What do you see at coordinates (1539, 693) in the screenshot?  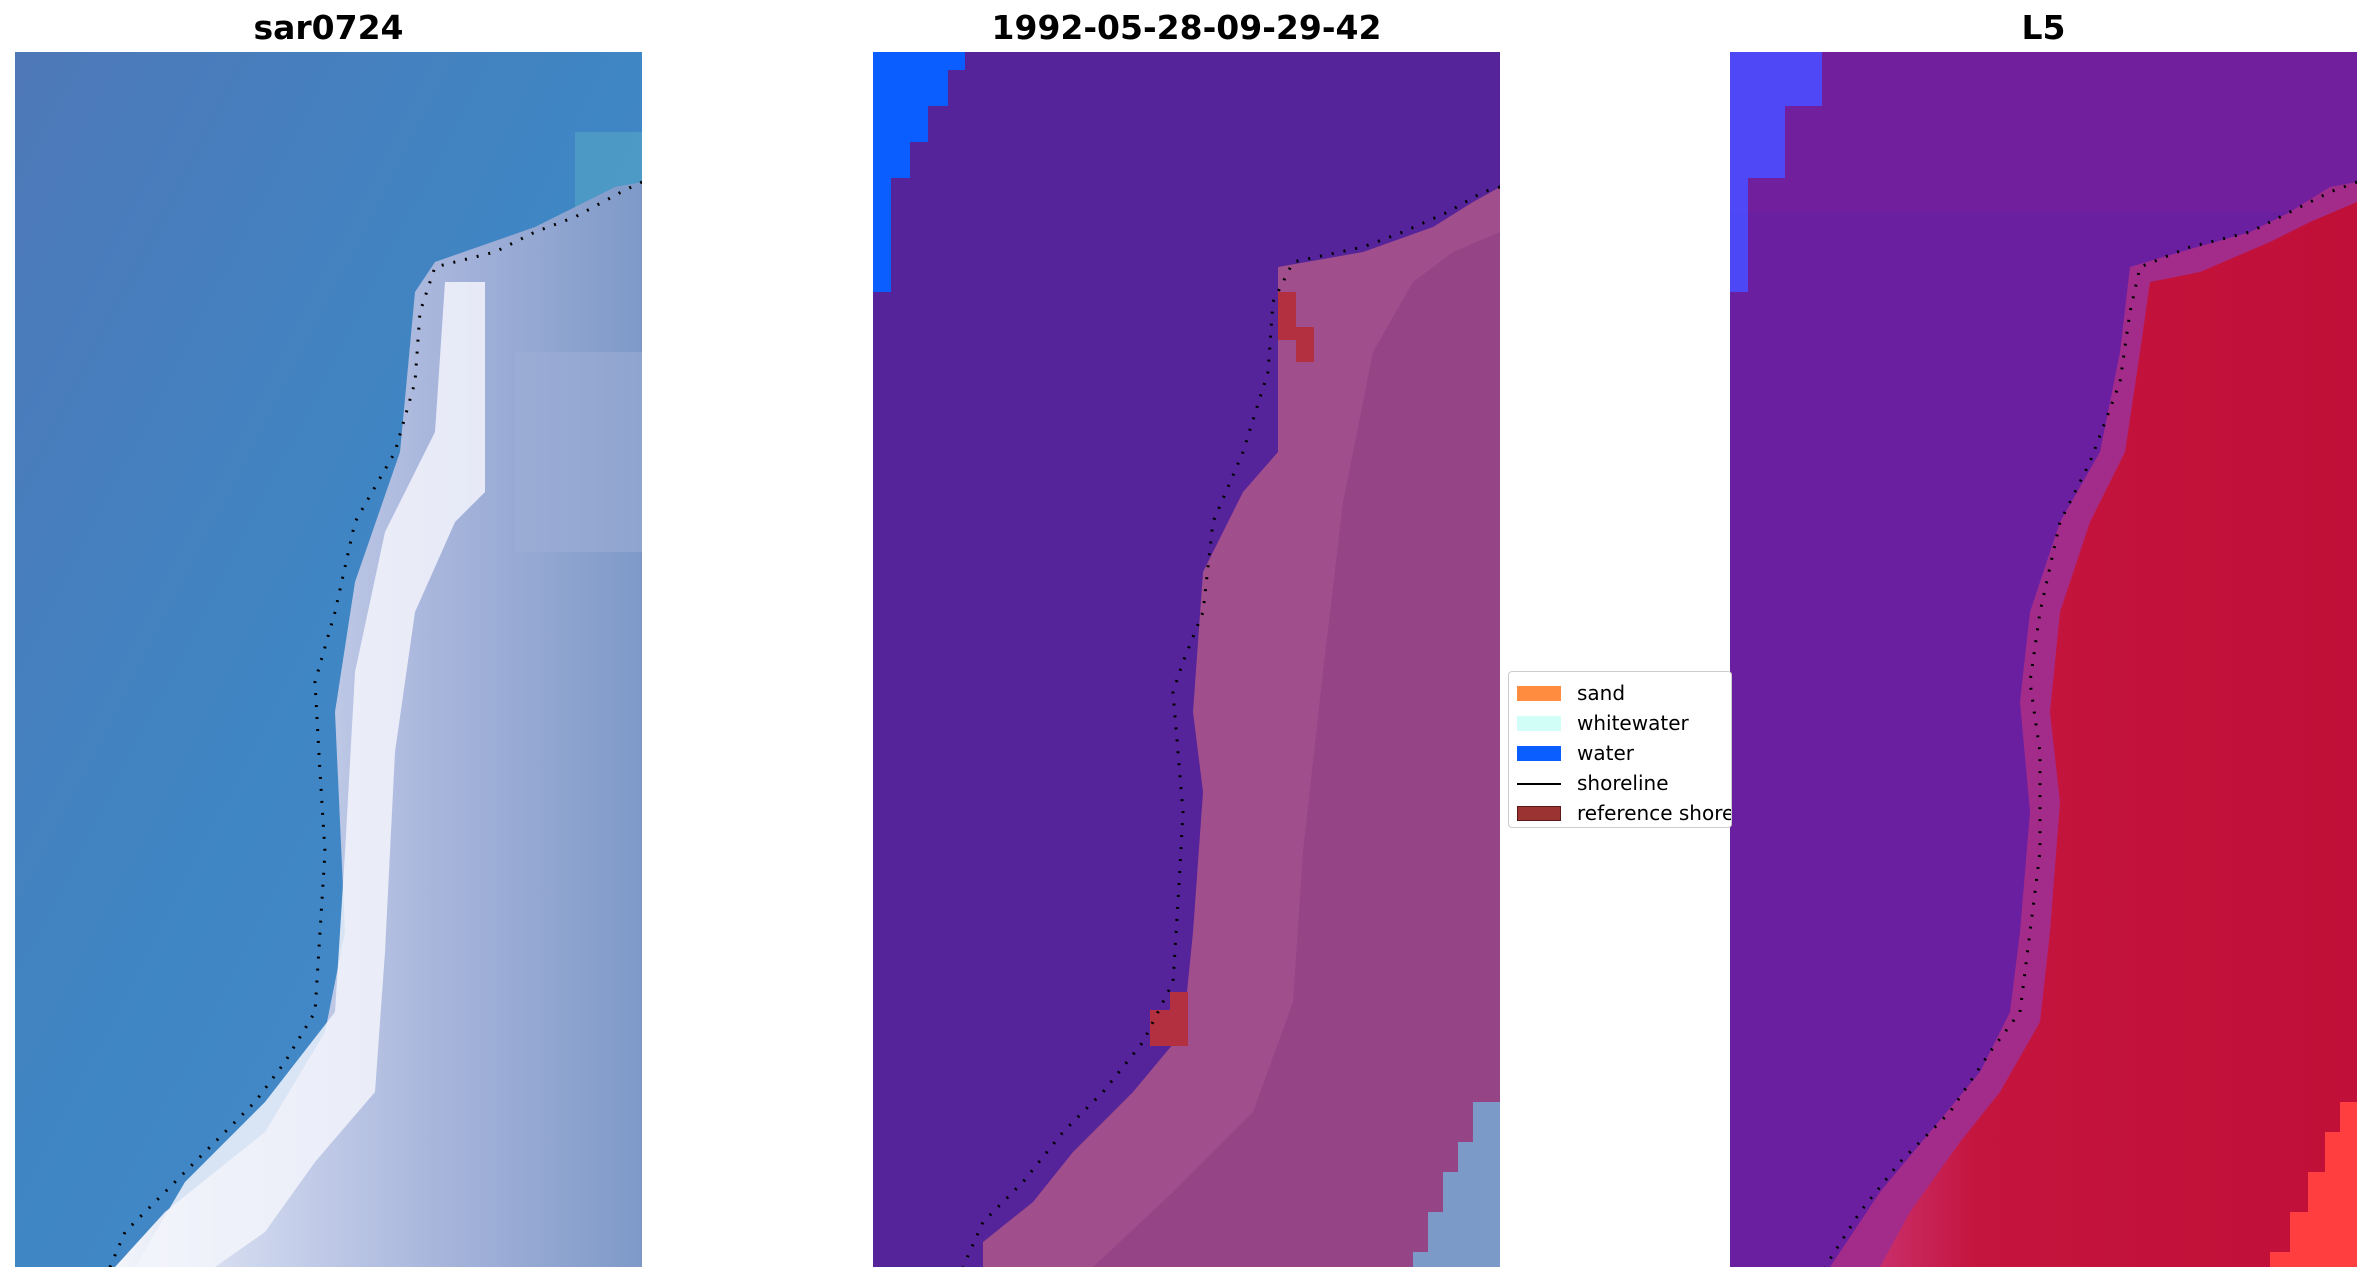 I see `legend-swatch-sand` at bounding box center [1539, 693].